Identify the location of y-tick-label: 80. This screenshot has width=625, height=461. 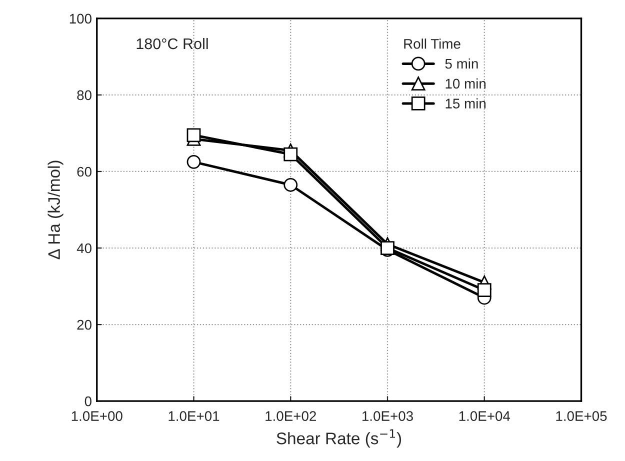
(84, 95).